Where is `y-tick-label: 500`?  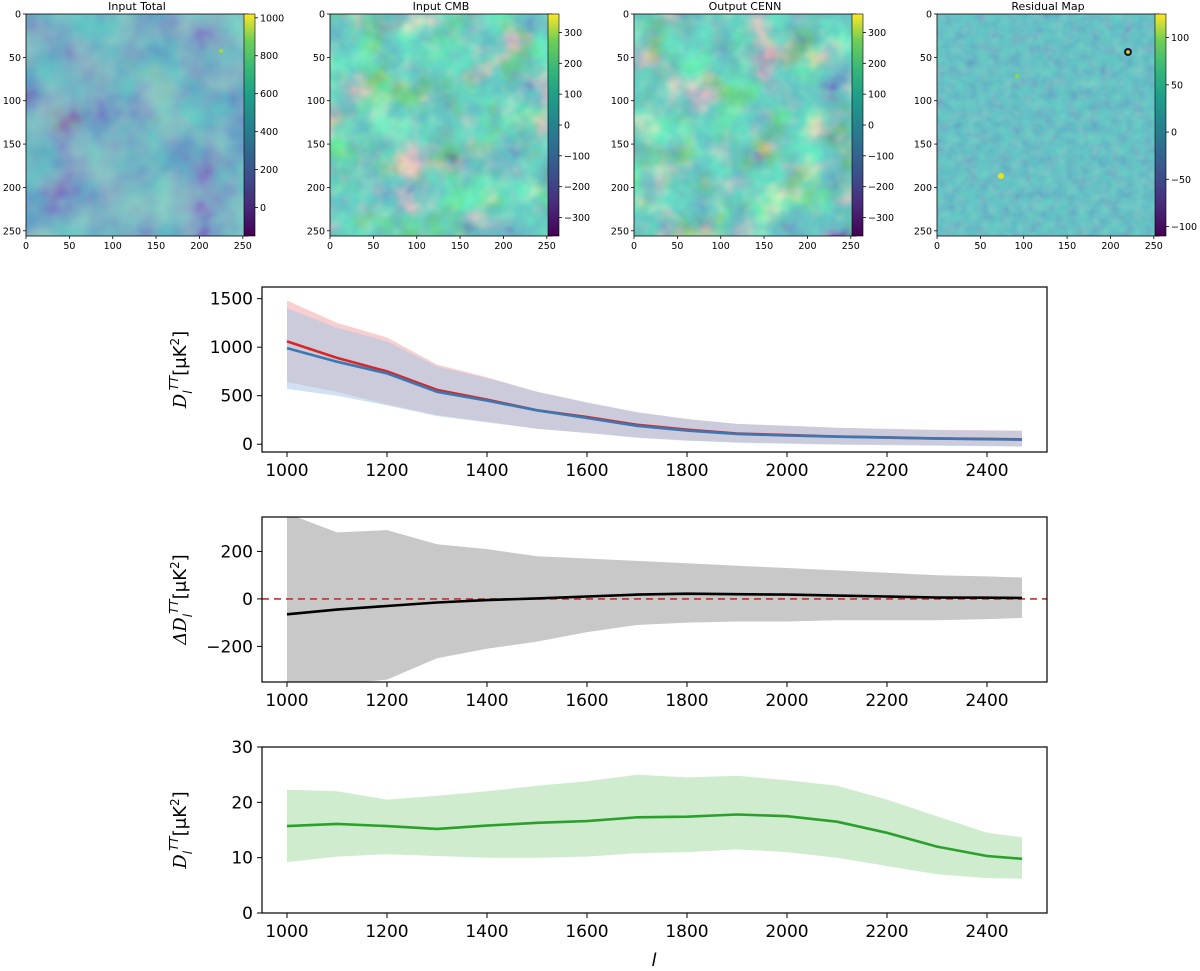
y-tick-label: 500 is located at coordinates (237, 397).